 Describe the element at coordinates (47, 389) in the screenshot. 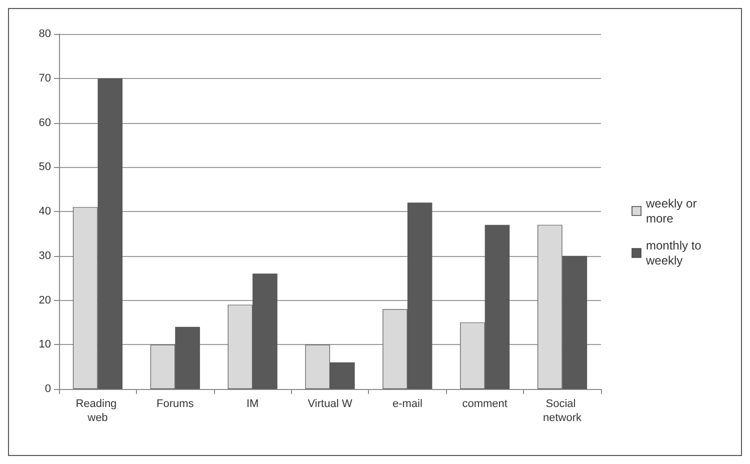

I see `y-tick-label: 0` at that location.